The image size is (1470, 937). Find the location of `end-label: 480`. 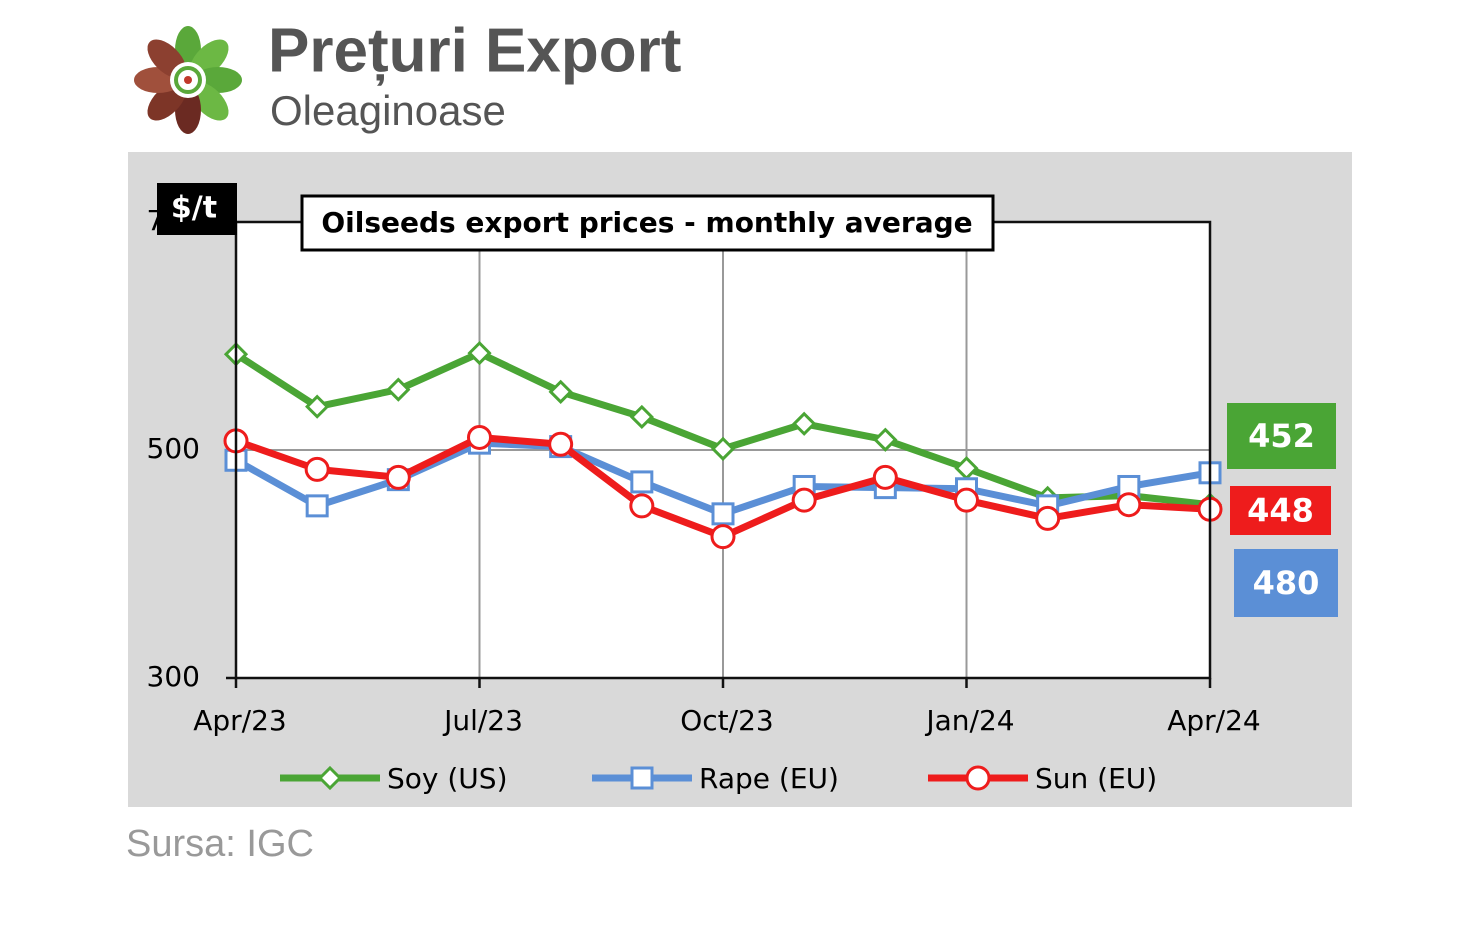

end-label: 480 is located at coordinates (1286, 583).